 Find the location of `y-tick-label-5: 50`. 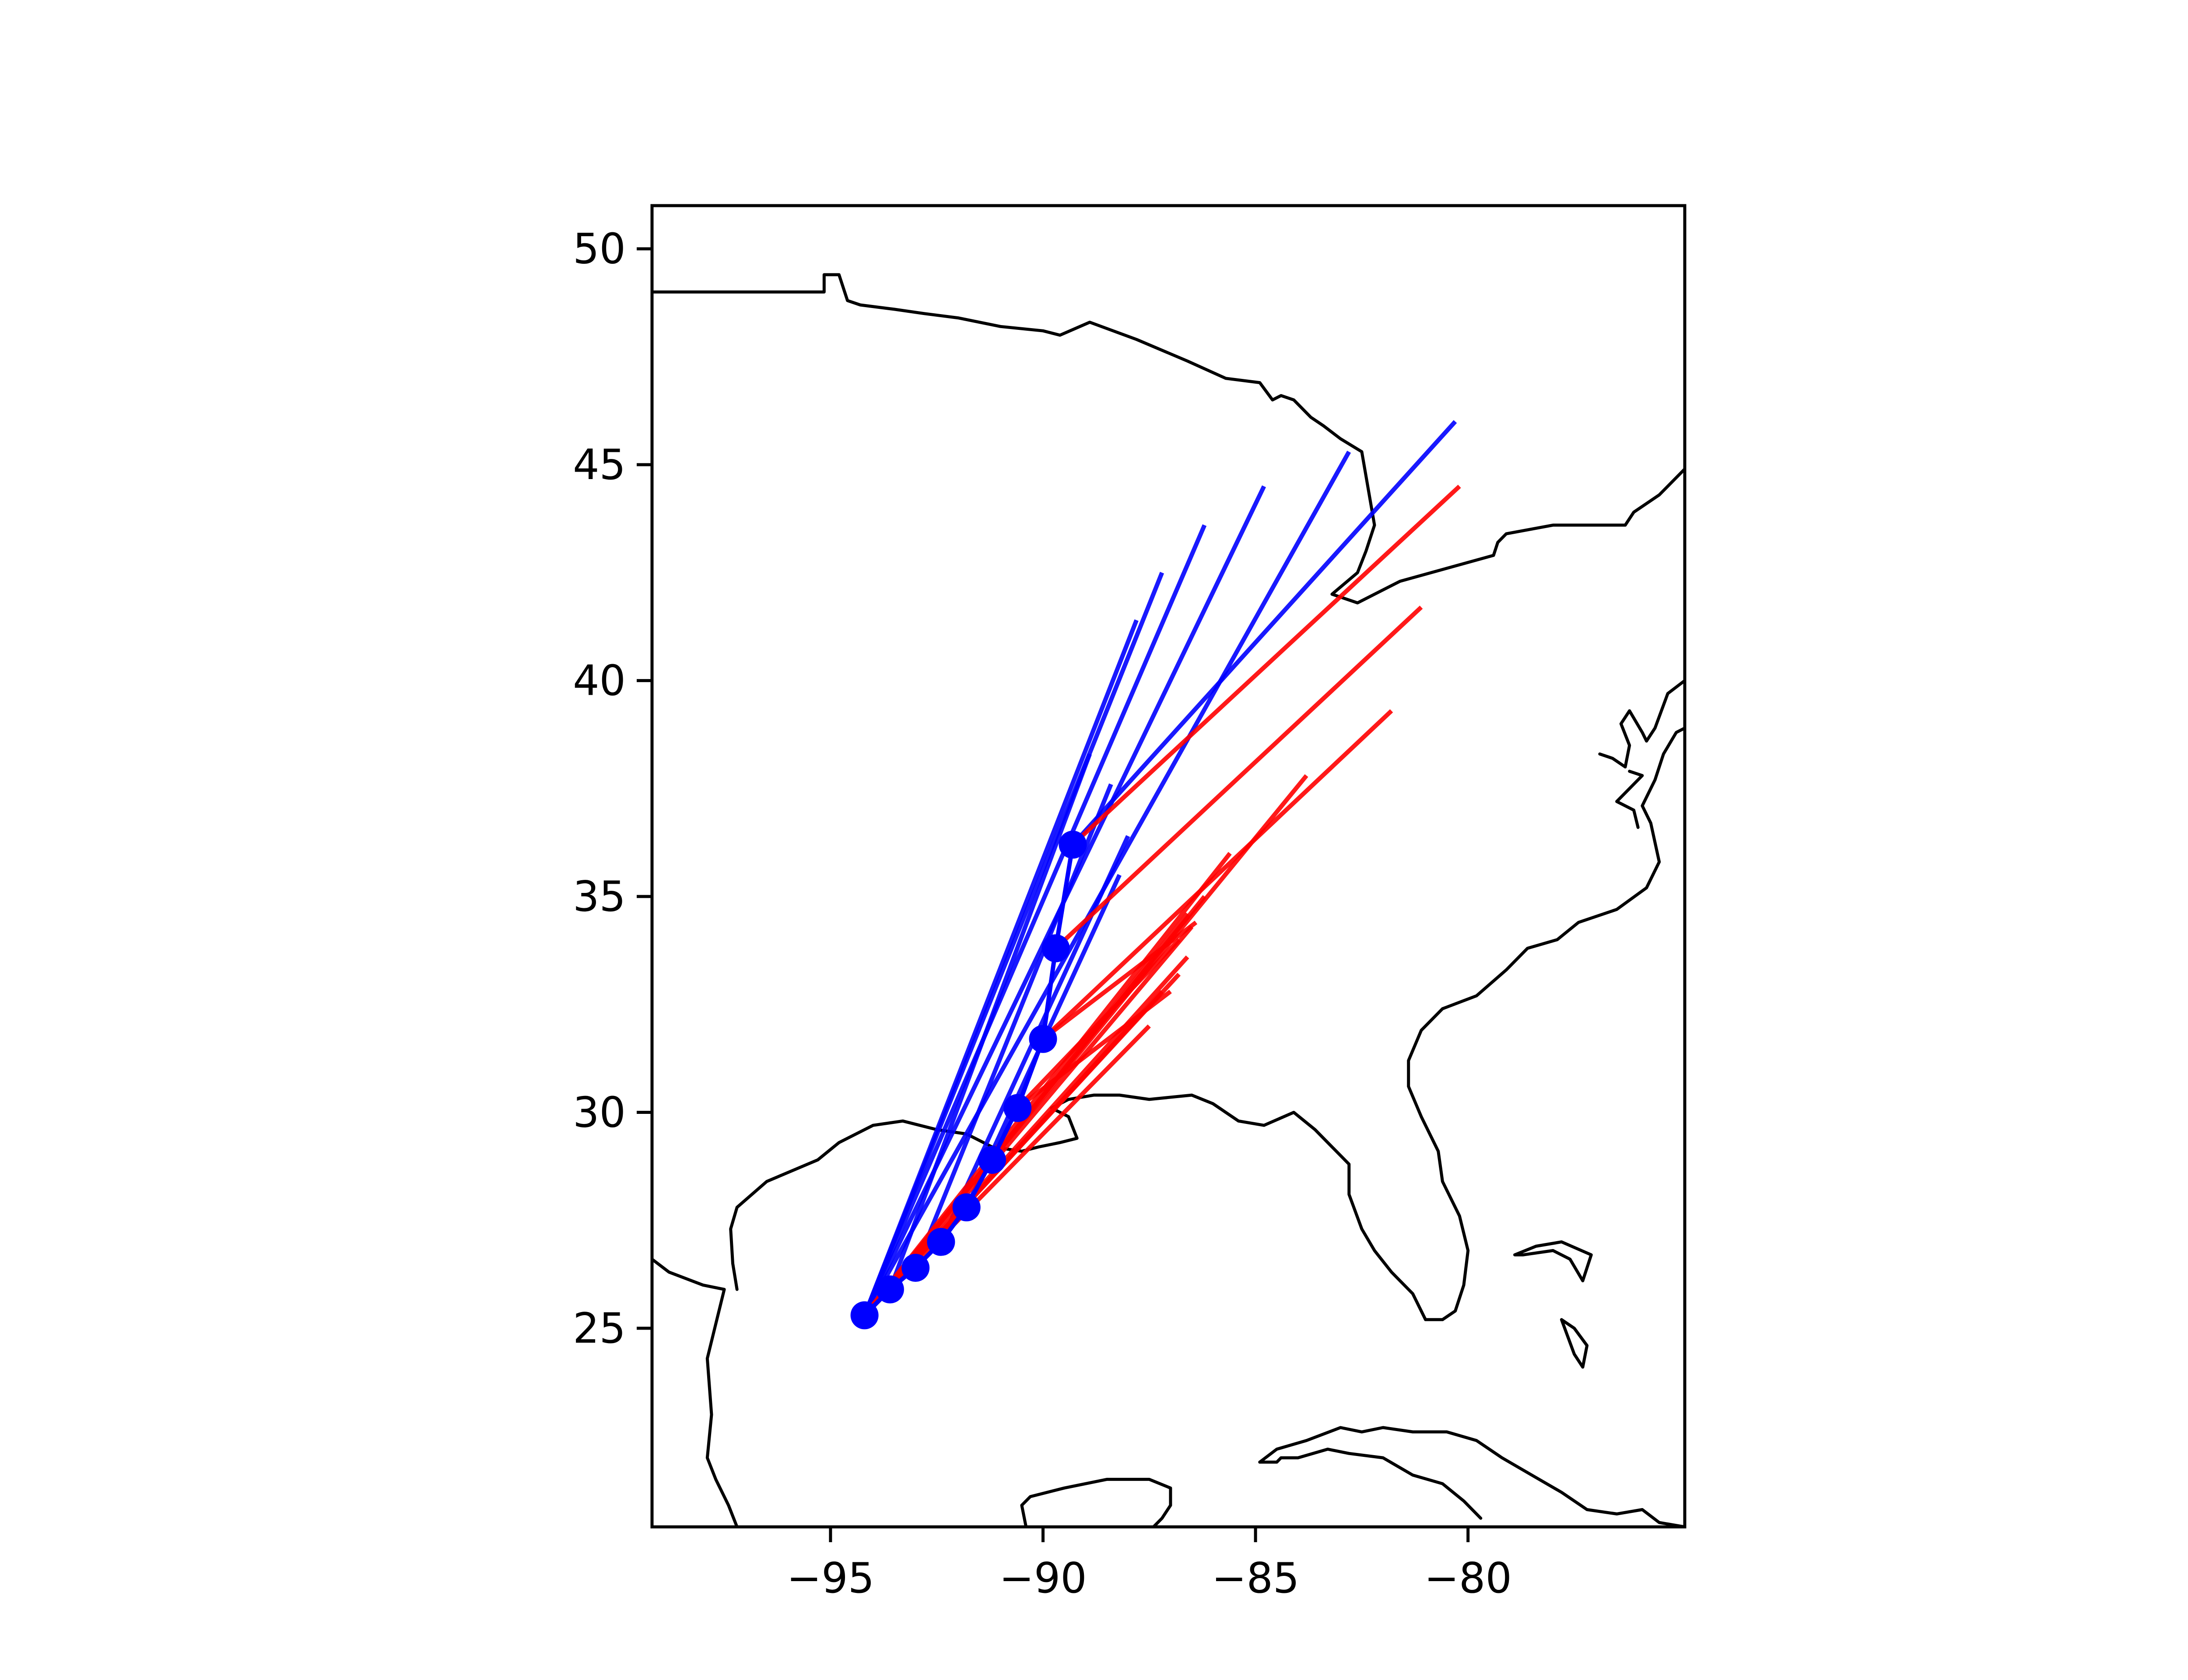

y-tick-label-5: 50 is located at coordinates (599, 249).